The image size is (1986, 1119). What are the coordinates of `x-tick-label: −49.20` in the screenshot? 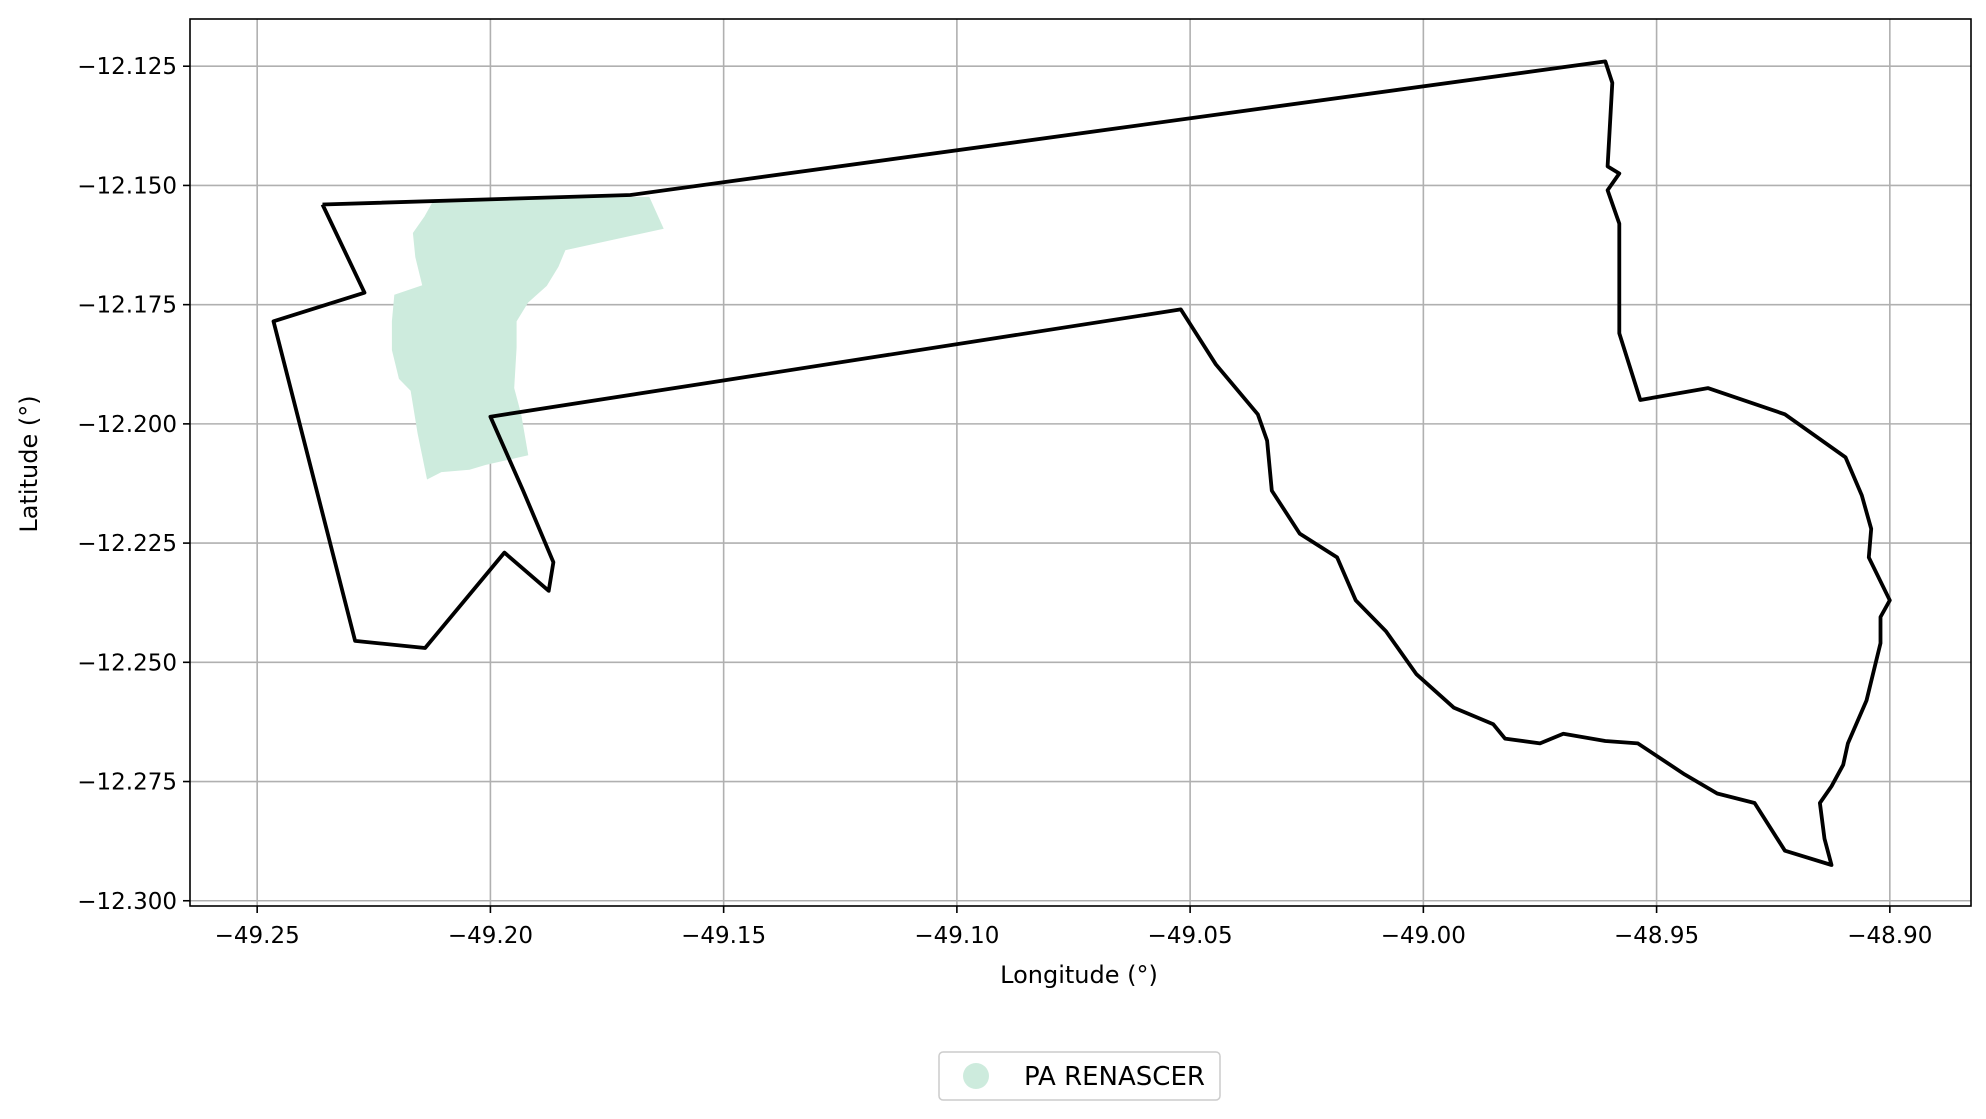 It's located at (490, 936).